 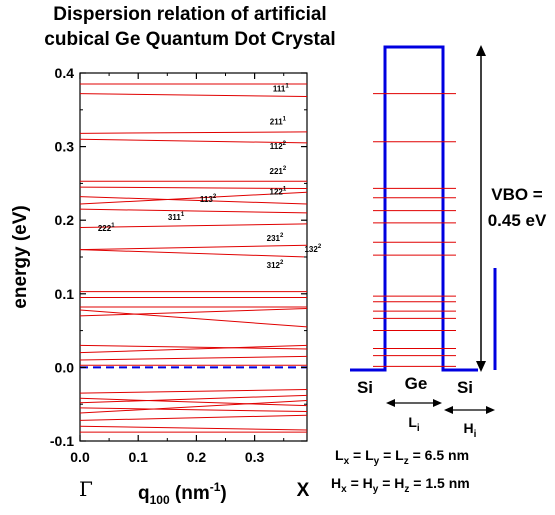 What do you see at coordinates (465, 387) in the screenshot?
I see `si-right-label: Si` at bounding box center [465, 387].